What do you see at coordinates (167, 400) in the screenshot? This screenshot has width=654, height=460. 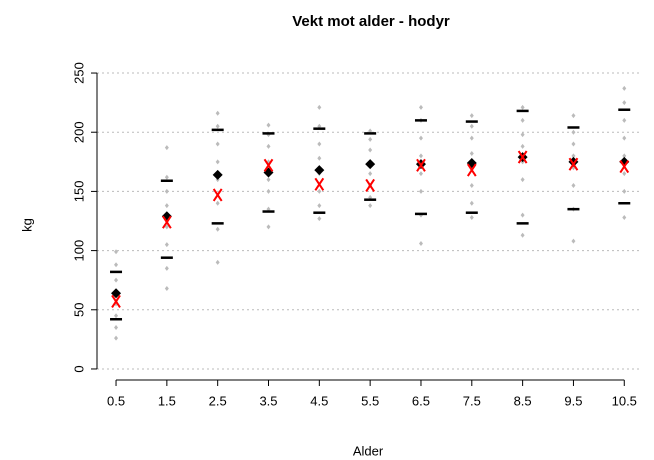 I see `x-tick-label: 1.5` at bounding box center [167, 400].